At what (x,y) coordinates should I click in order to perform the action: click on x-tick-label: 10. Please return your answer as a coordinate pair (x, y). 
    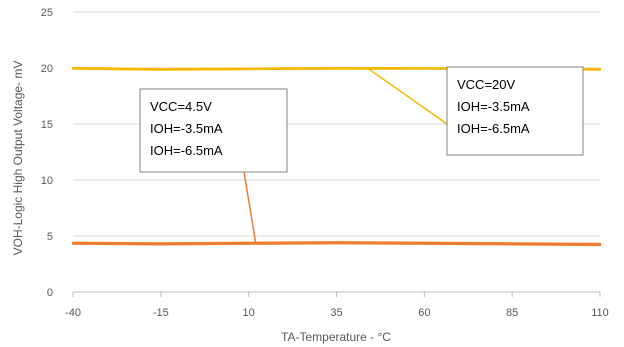
    Looking at the image, I should click on (249, 313).